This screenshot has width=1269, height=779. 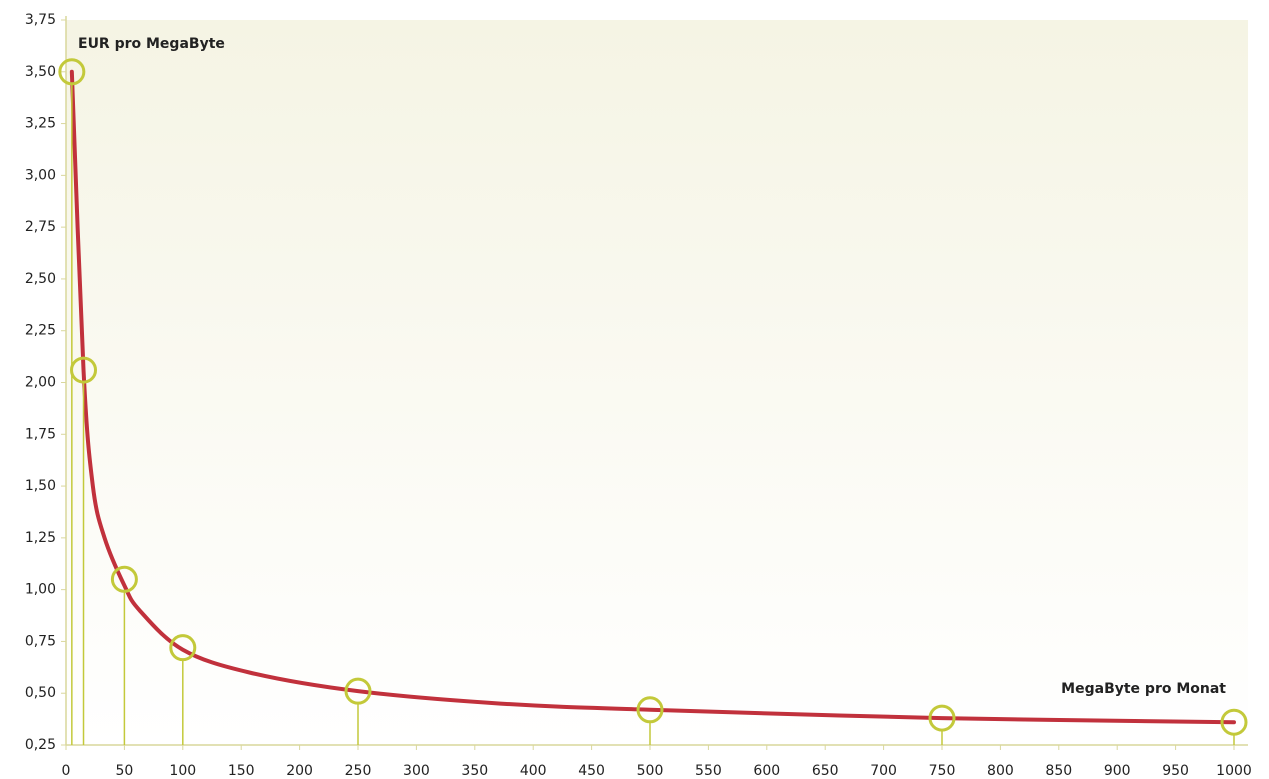 What do you see at coordinates (40, 486) in the screenshot?
I see `y-tick-label: 1,50` at bounding box center [40, 486].